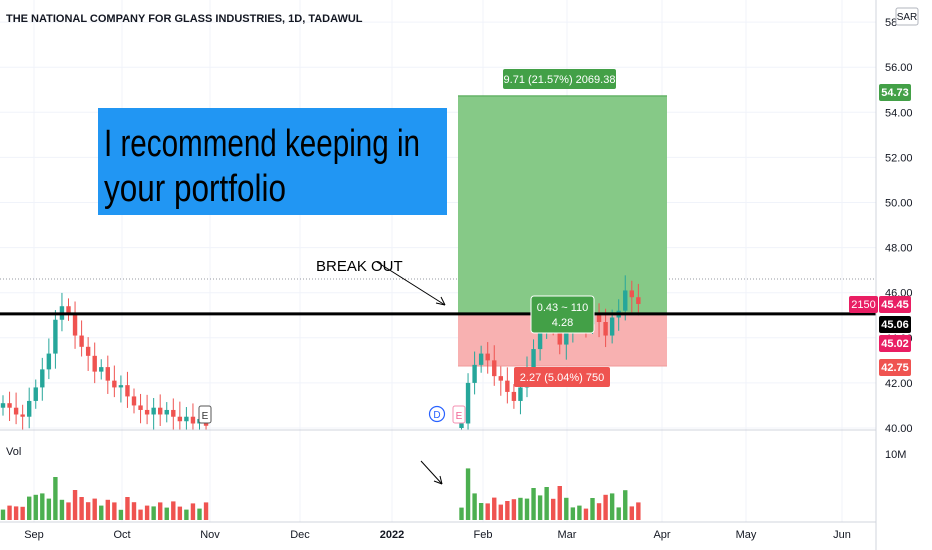 Image resolution: width=932 pixels, height=550 pixels. I want to click on svg-text: 2150, so click(863, 305).